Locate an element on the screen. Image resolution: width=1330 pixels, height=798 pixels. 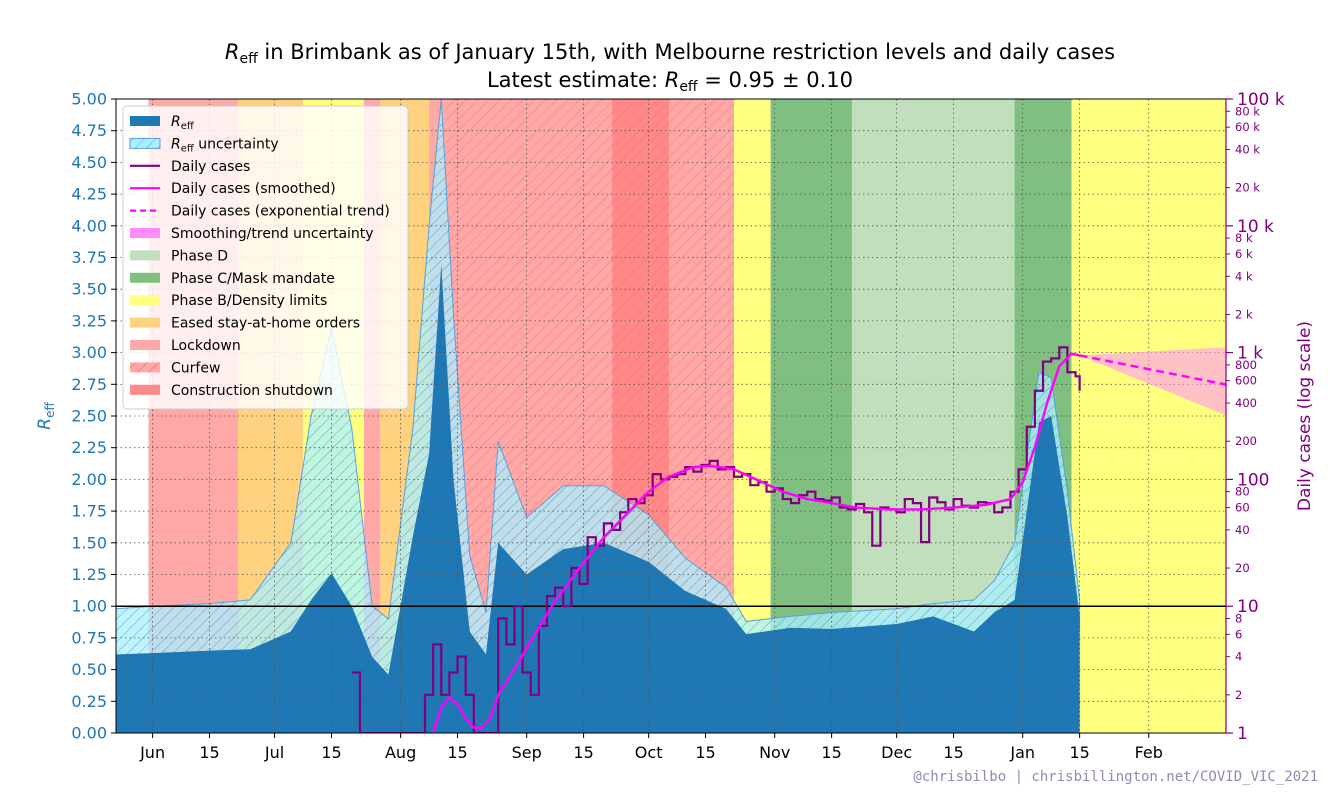
legend-swatch-phaseD is located at coordinates (145, 255).